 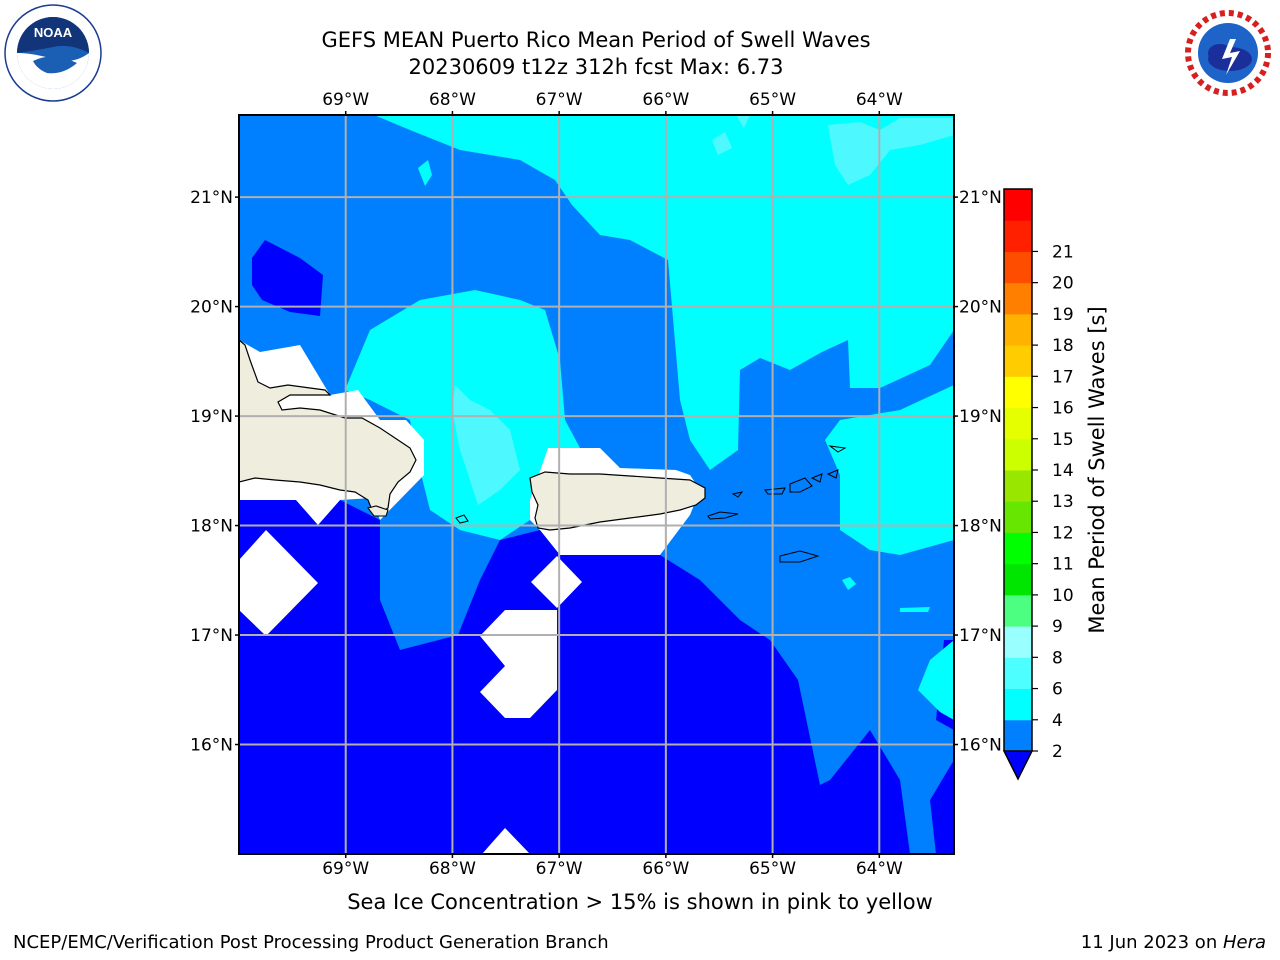 I want to click on lat-label-left: 20°N, so click(x=211, y=308).